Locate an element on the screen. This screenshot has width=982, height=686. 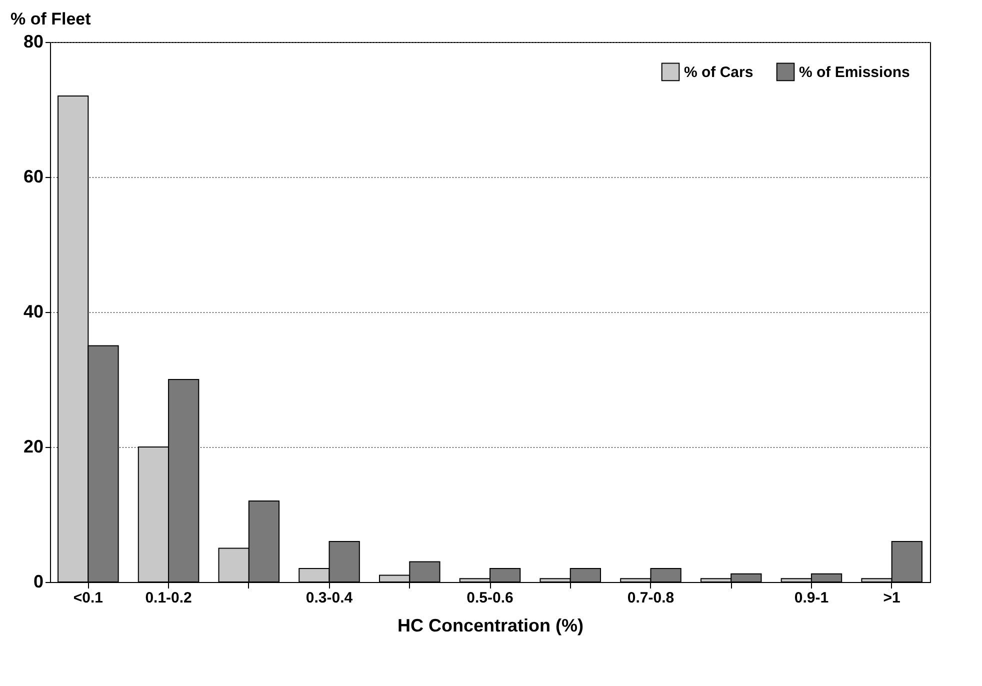
x-tick-label: 0.5-0.6 is located at coordinates (490, 598).